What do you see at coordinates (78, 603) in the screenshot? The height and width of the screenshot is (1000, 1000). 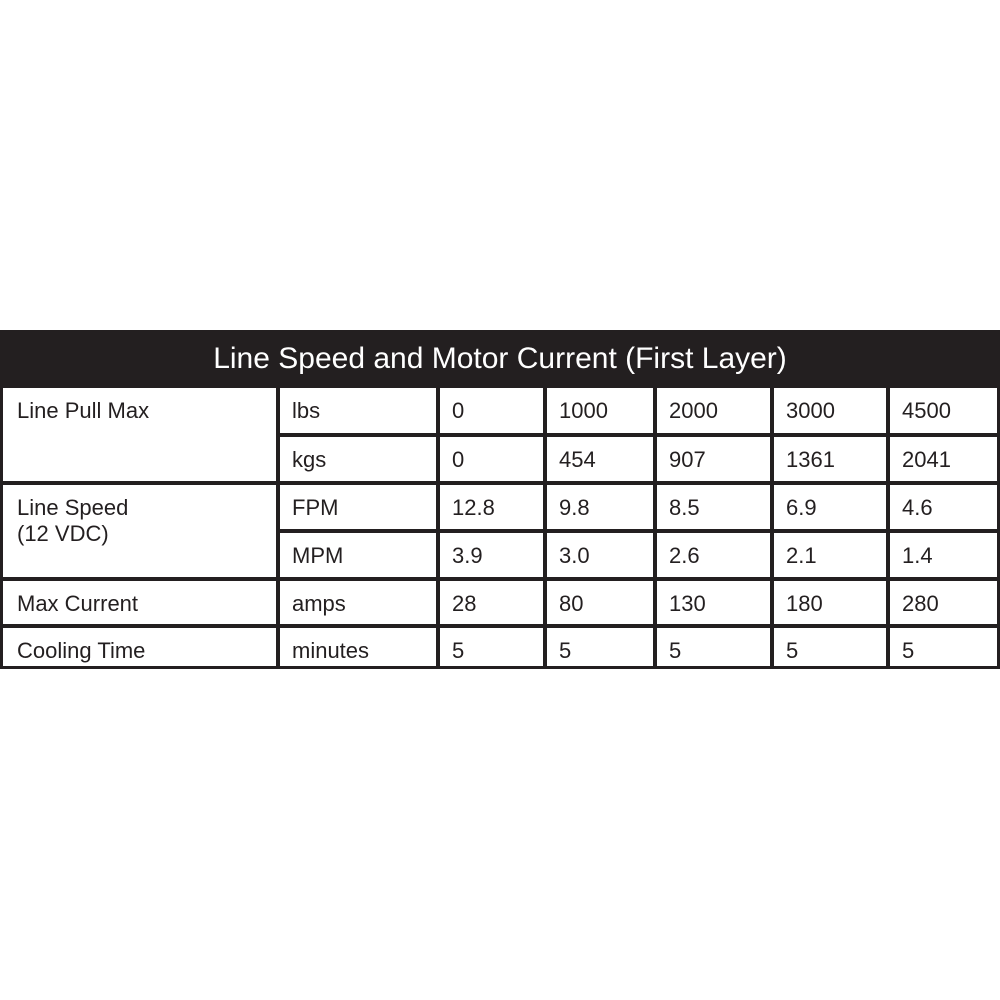 I see `row-label-text: Max Current` at bounding box center [78, 603].